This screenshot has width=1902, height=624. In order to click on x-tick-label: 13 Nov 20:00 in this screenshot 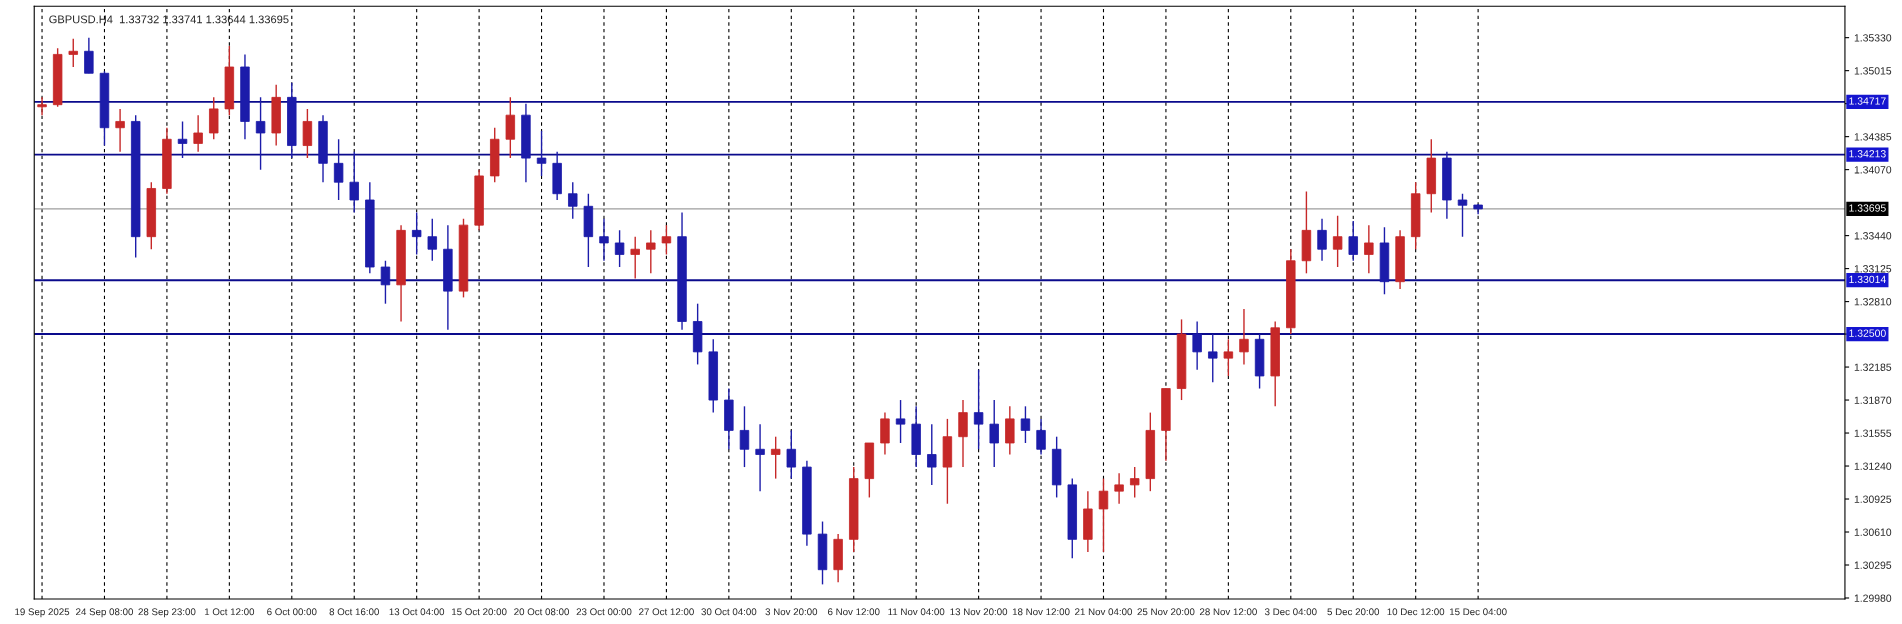, I will do `click(979, 612)`.